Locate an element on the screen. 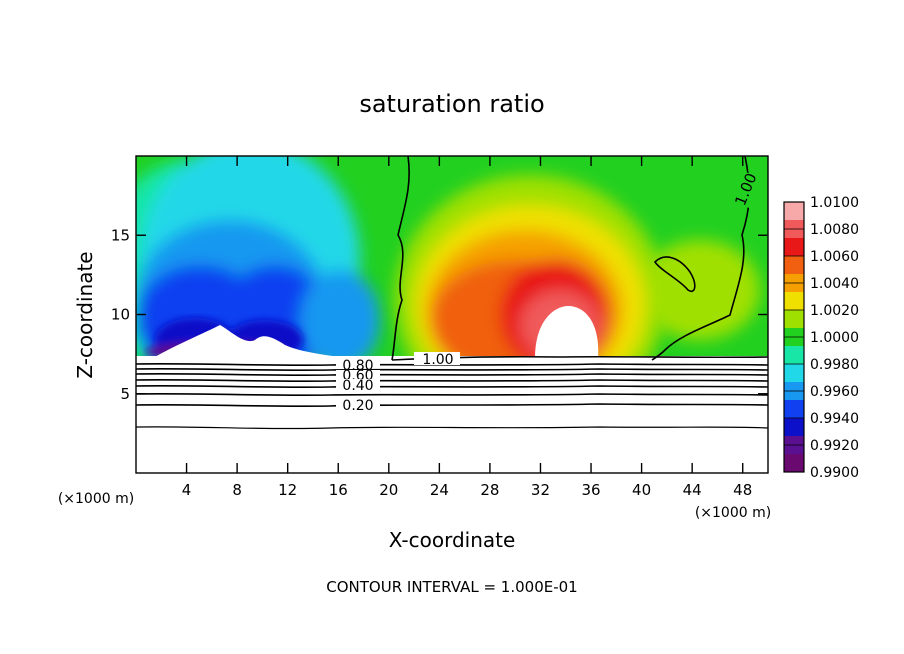 Image resolution: width=904 pixels, height=654 pixels. x-tick-label: 40 is located at coordinates (641, 490).